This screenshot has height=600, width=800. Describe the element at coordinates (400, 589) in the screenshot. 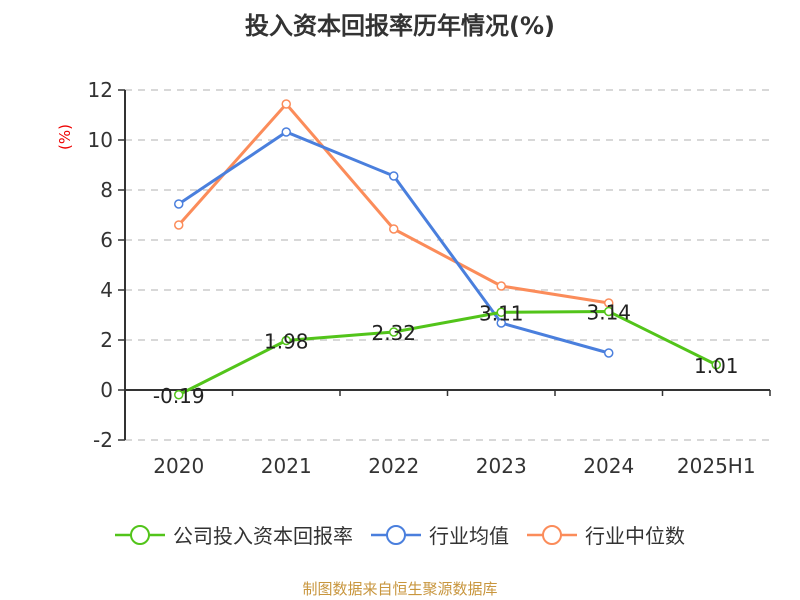

I see `source-note: 制图数据来自恒生聚源数据库` at that location.